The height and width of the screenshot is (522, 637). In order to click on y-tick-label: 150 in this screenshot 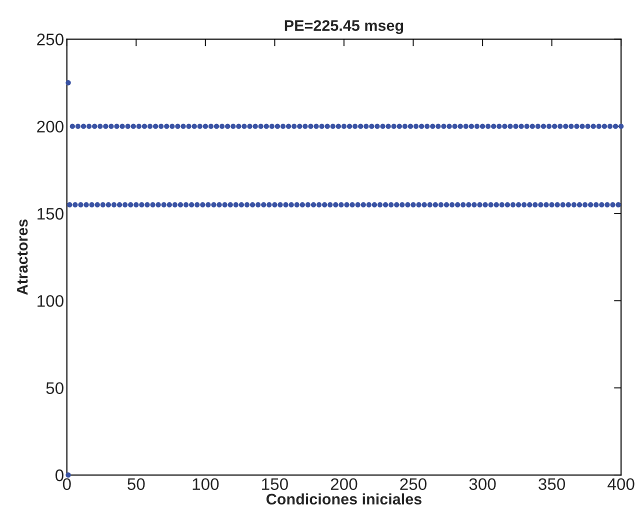, I will do `click(51, 214)`.